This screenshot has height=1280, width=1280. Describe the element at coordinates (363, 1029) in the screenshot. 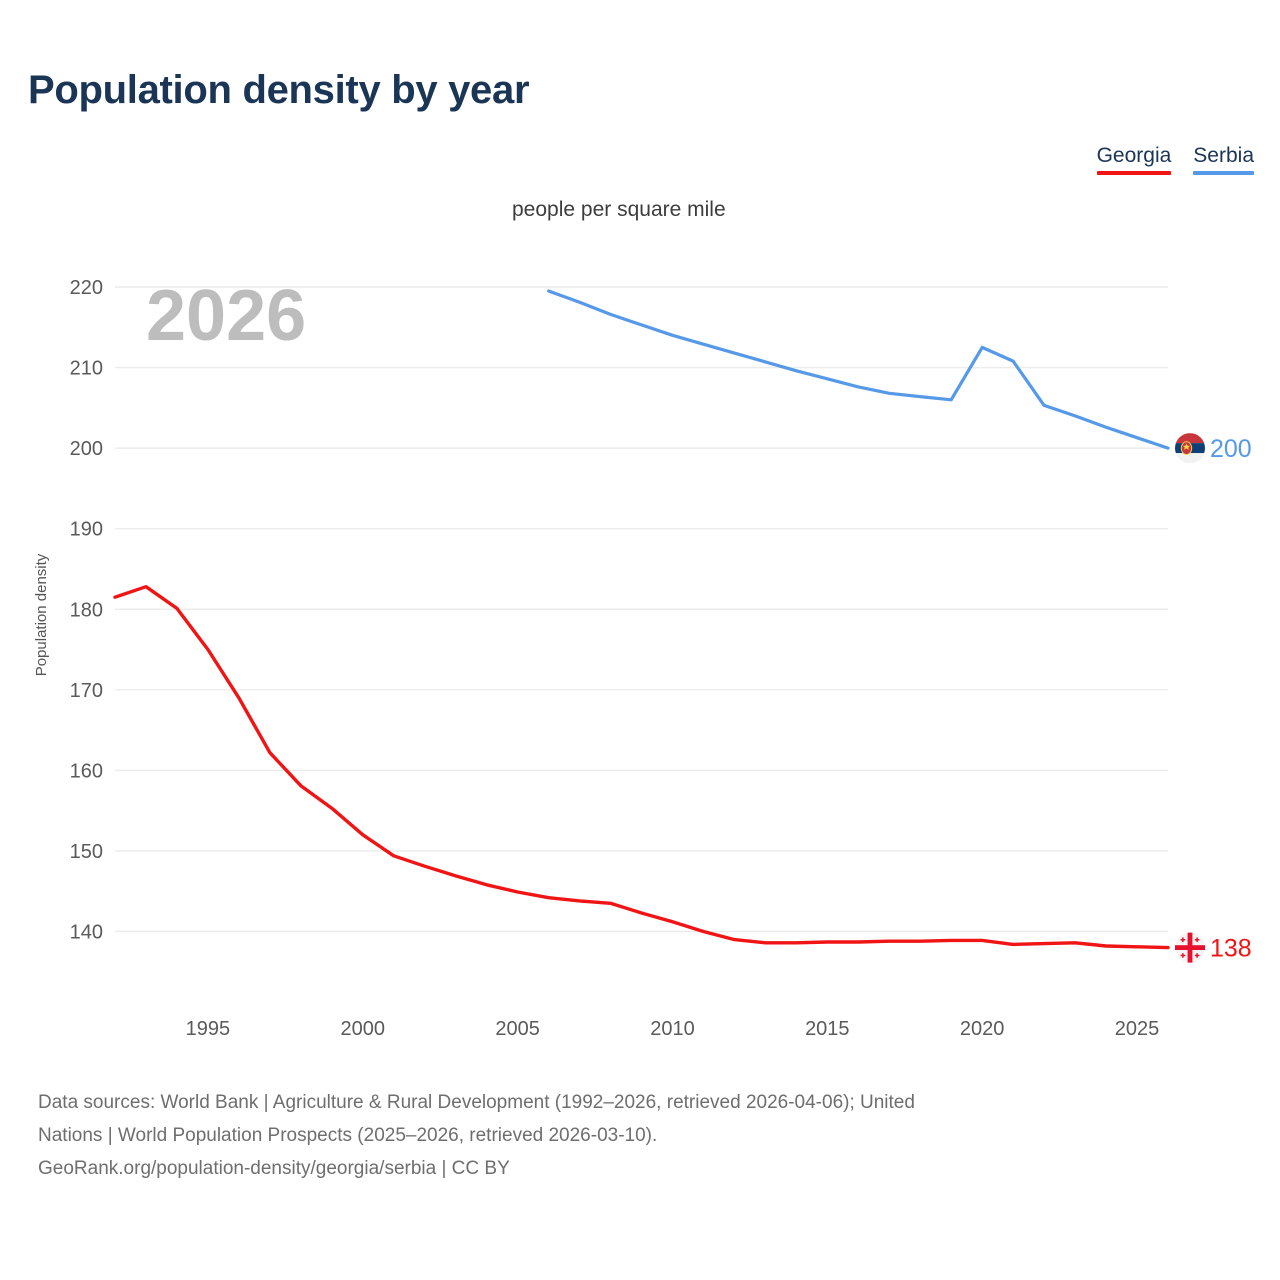

I see `svg-text: 2000` at that location.